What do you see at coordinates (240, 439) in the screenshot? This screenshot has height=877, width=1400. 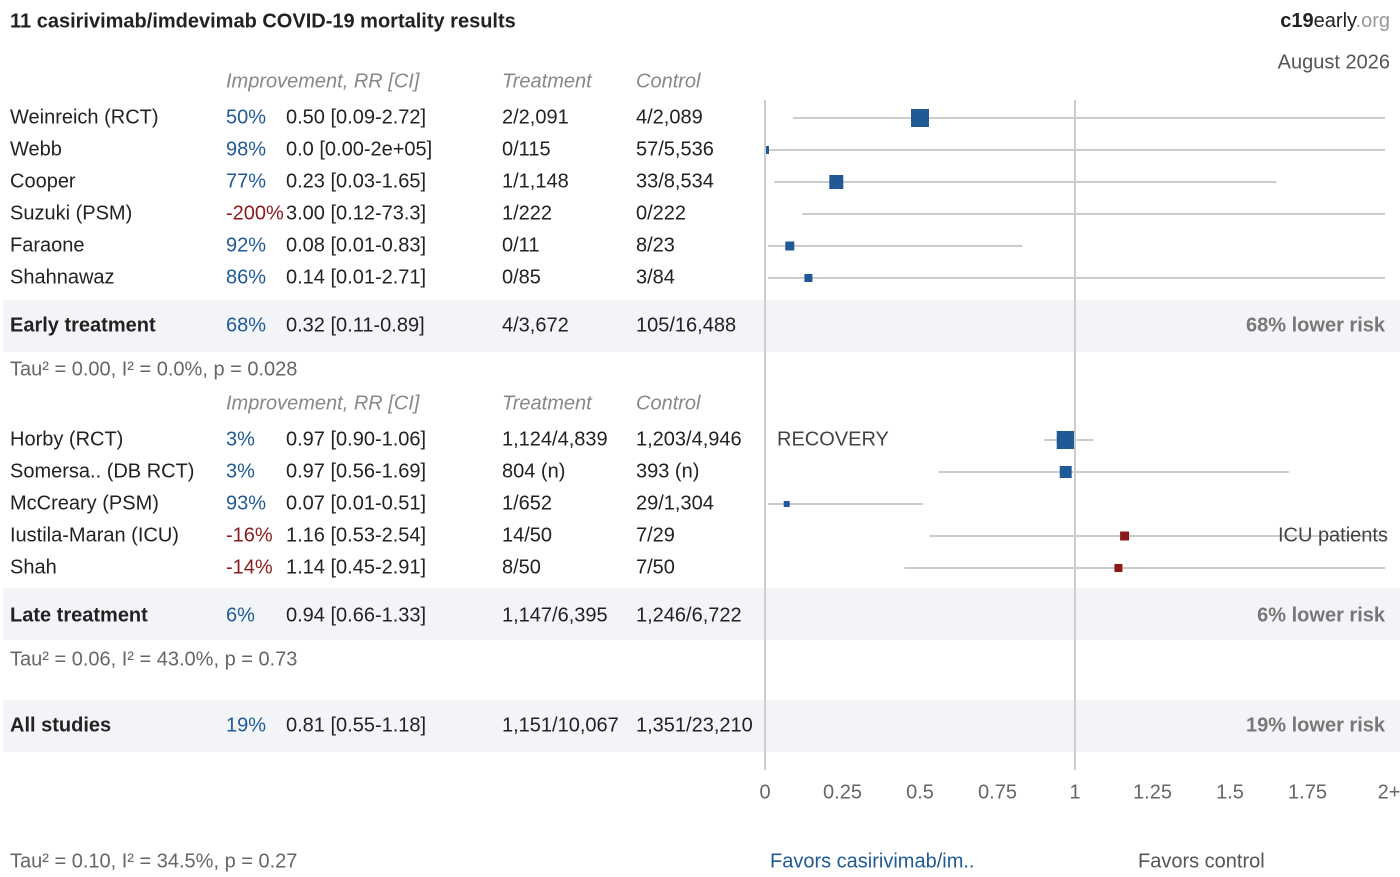 I see `improvement: 3%` at bounding box center [240, 439].